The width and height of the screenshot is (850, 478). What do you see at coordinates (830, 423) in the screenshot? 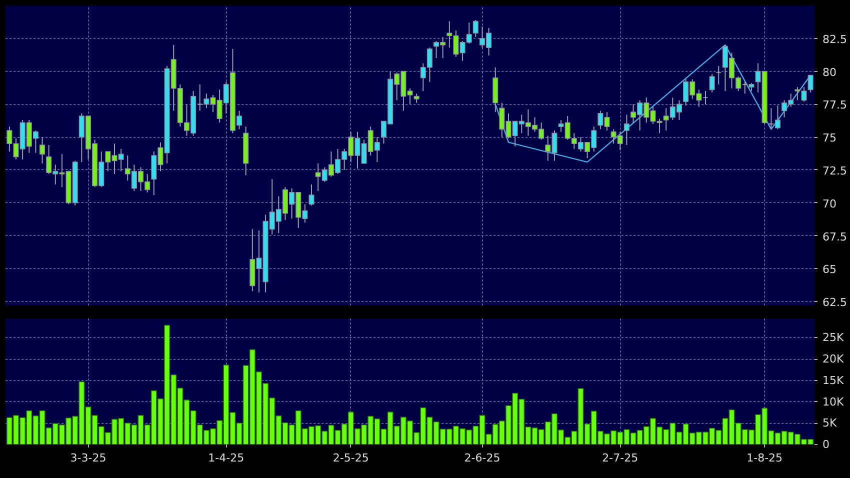
I see `y-tick-label: 5K` at bounding box center [830, 423].